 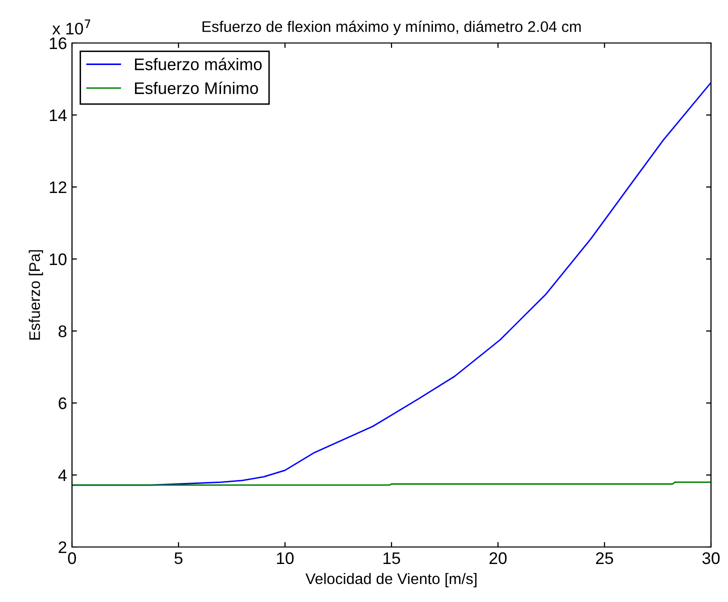 What do you see at coordinates (498, 558) in the screenshot?
I see `x-tick-label: 20` at bounding box center [498, 558].